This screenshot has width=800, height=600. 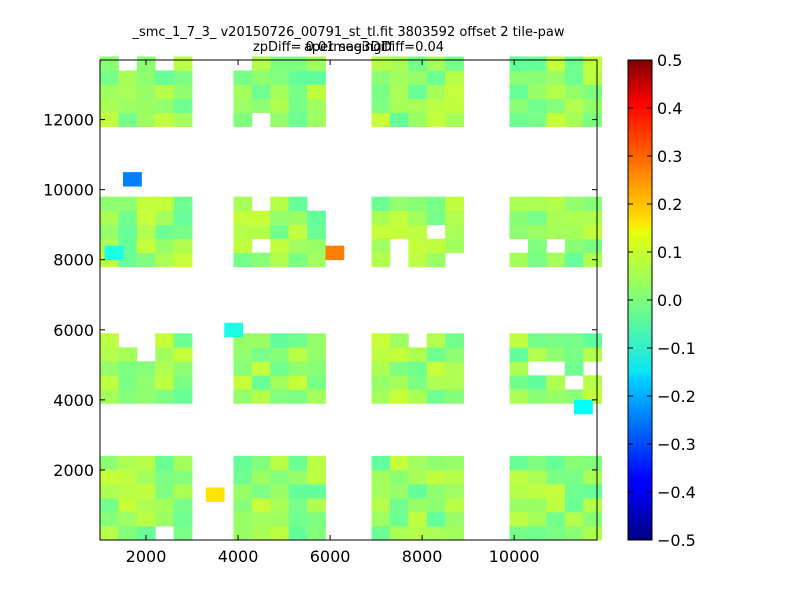 What do you see at coordinates (669, 300) in the screenshot?
I see `colorbar-tick-label: 0.0` at bounding box center [669, 300].